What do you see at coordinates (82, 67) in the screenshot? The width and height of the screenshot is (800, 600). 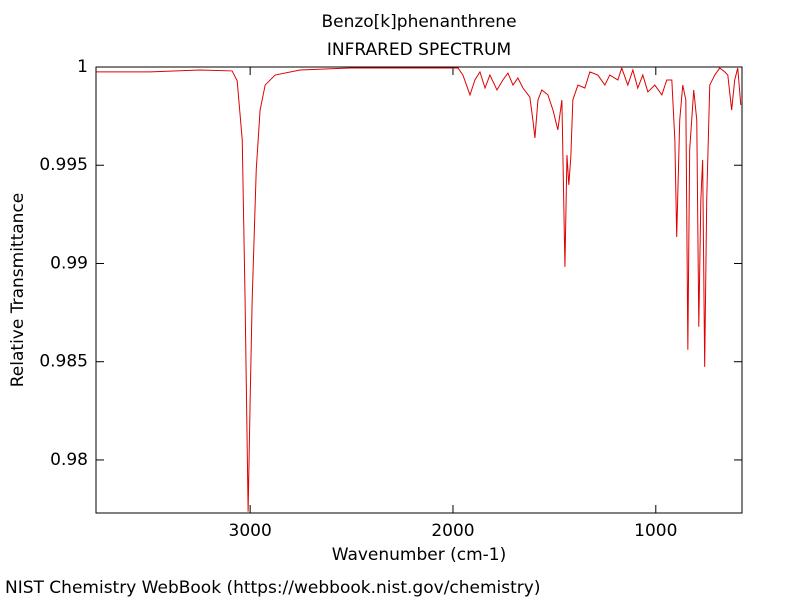 I see `y-tick-label: 1` at bounding box center [82, 67].